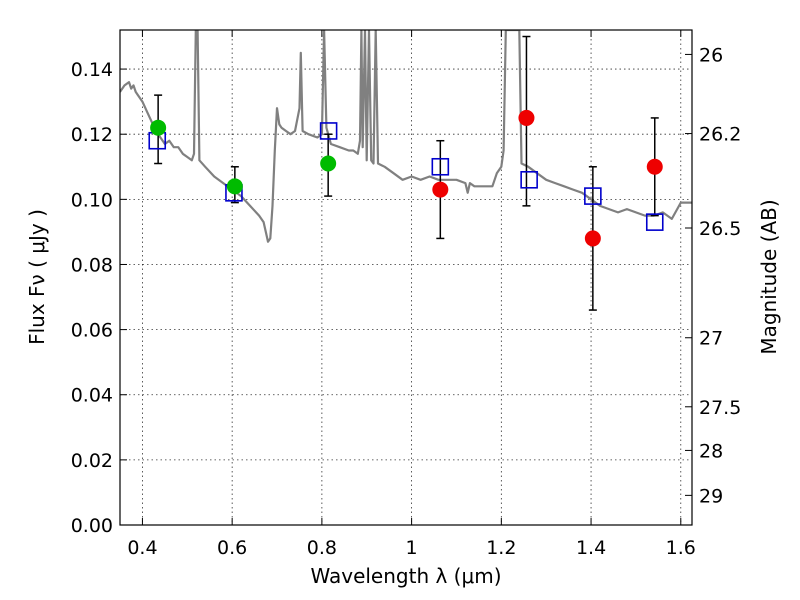  What do you see at coordinates (769, 276) in the screenshot?
I see `y2-axis-label: Magnitude (AB)` at bounding box center [769, 276].